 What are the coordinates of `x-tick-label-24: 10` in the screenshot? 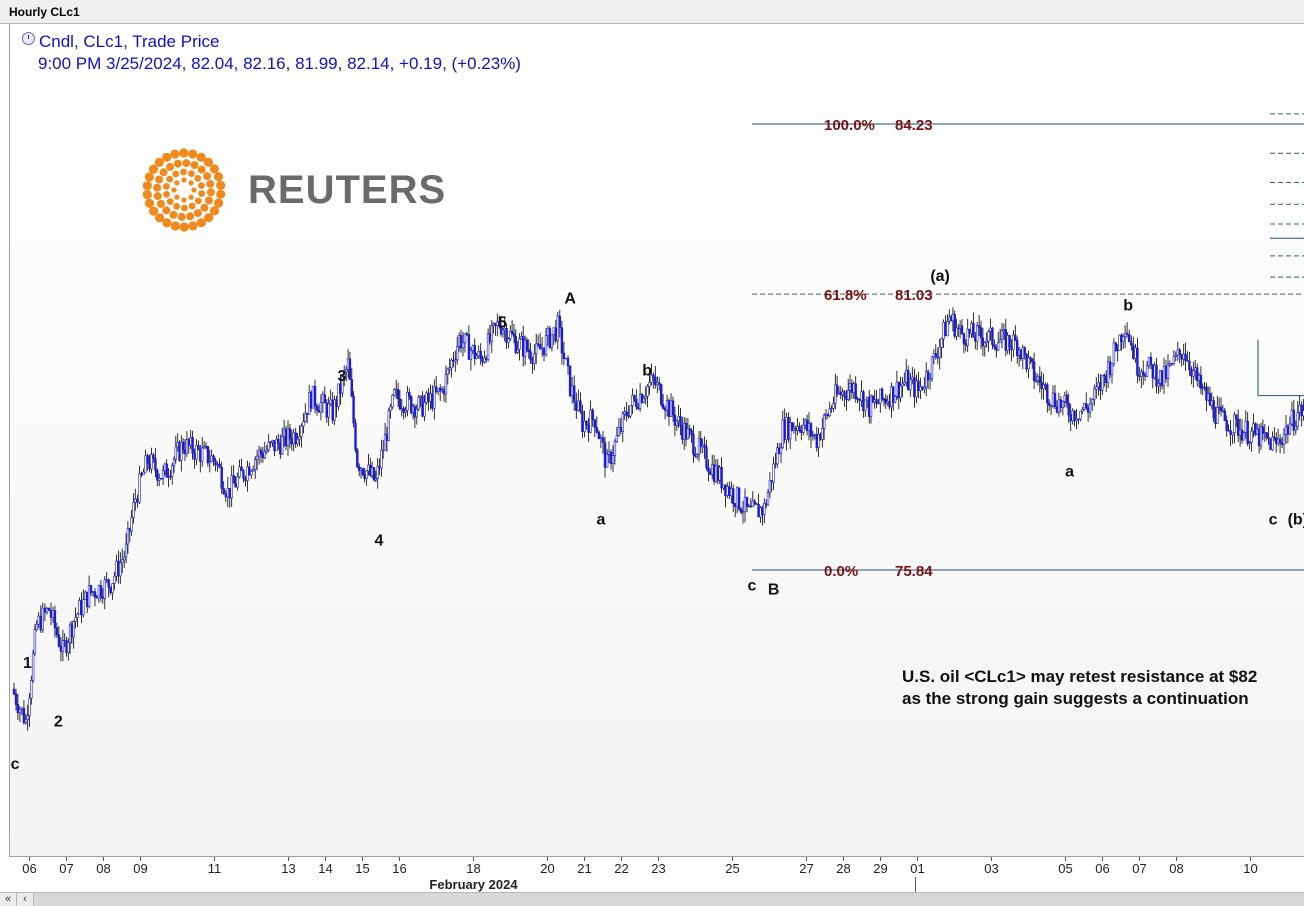 It's located at (1250, 868).